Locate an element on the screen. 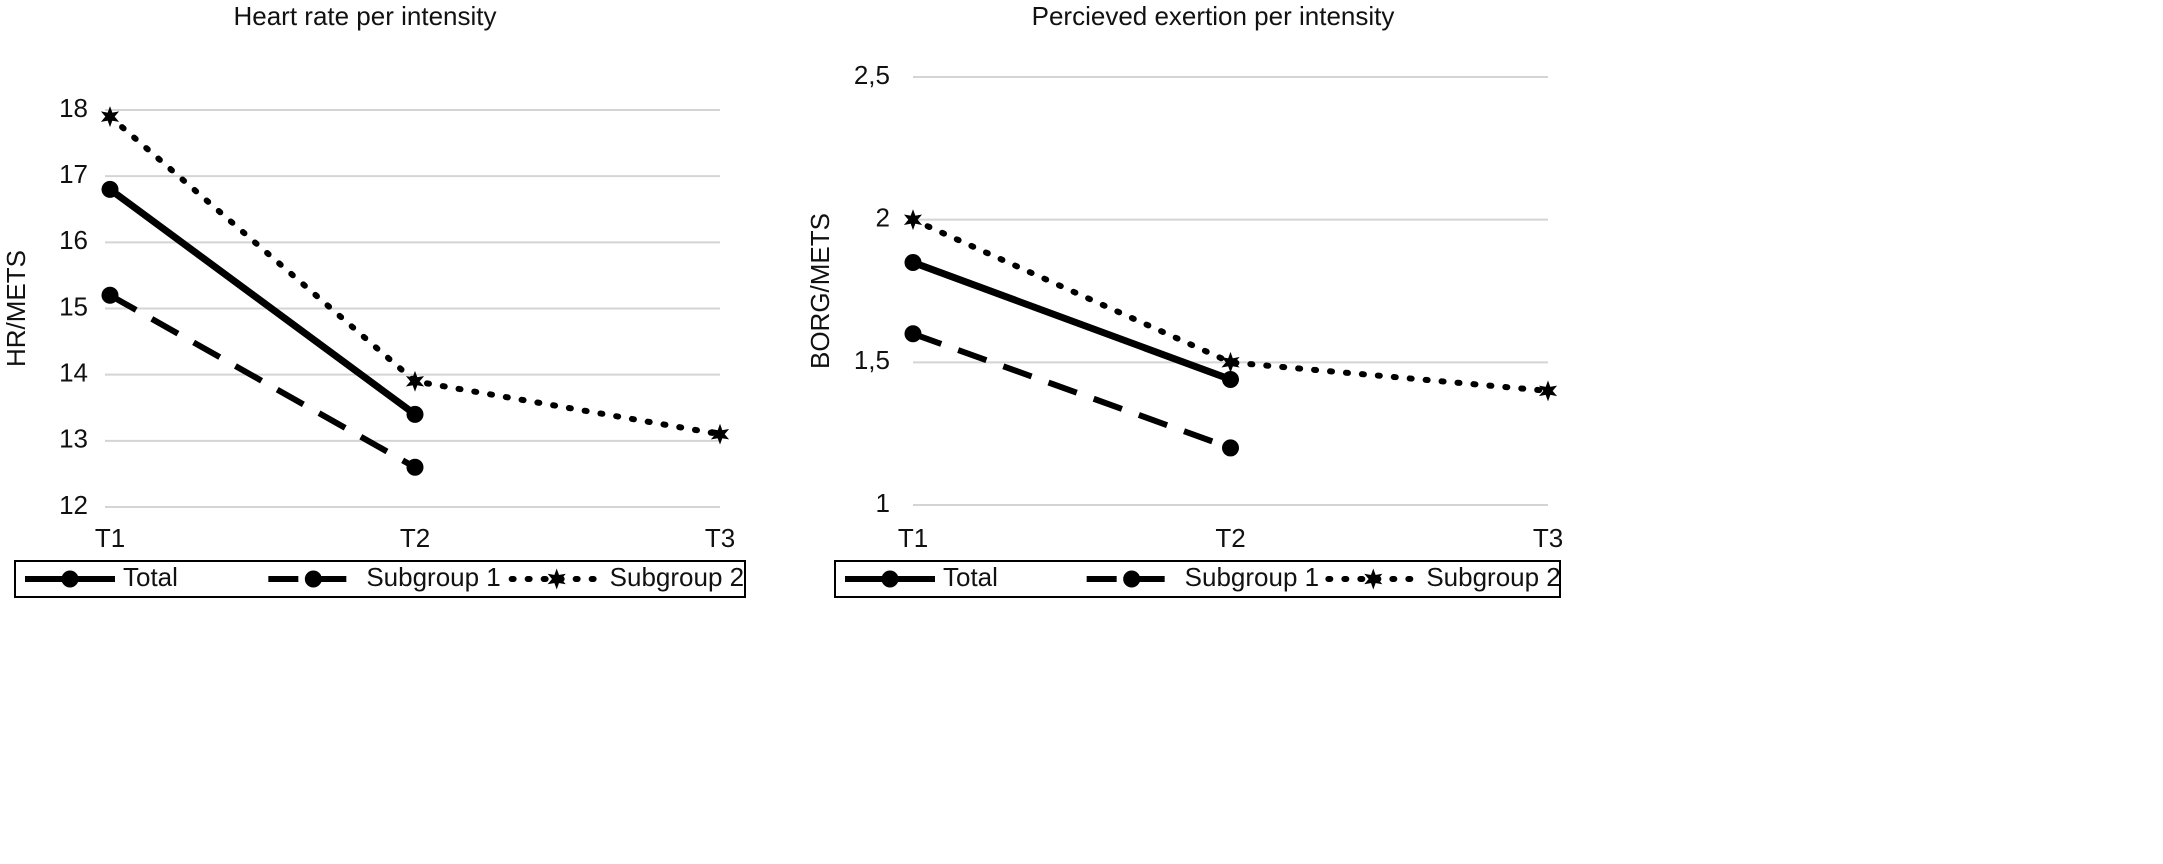 Image resolution: width=2163 pixels, height=864 pixels. y-tick-label: 1,5 is located at coordinates (872, 360).